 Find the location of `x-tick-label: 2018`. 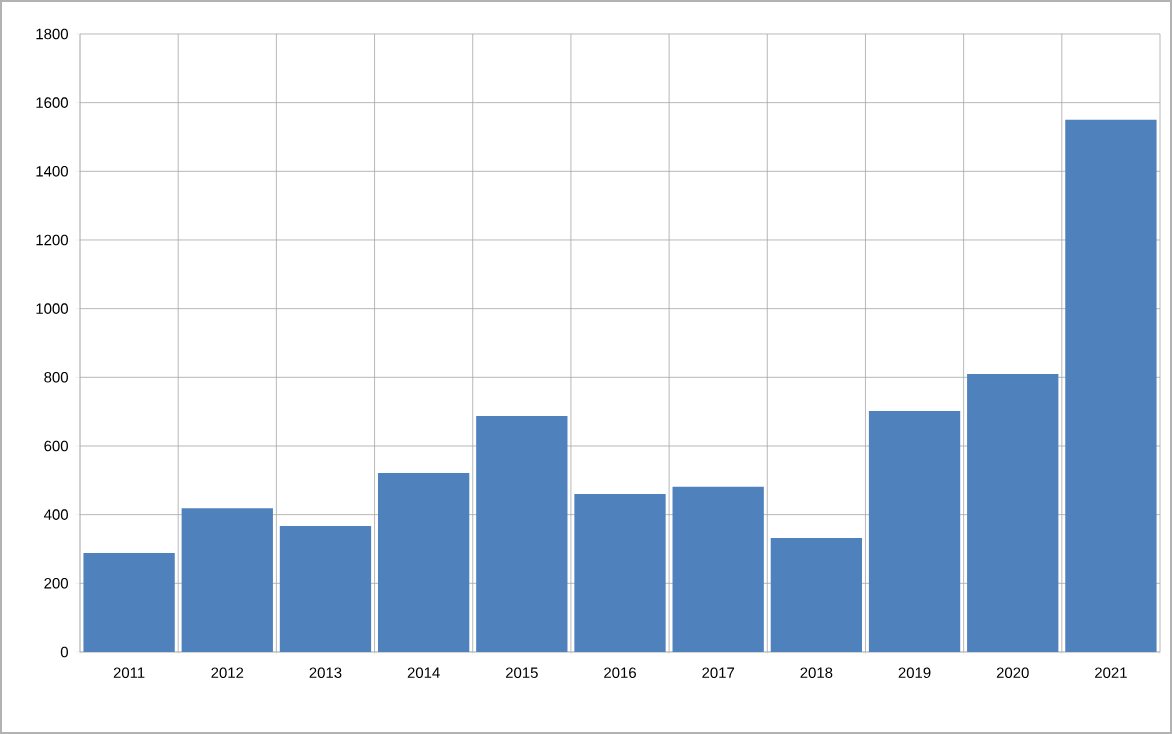

x-tick-label: 2018 is located at coordinates (816, 672).